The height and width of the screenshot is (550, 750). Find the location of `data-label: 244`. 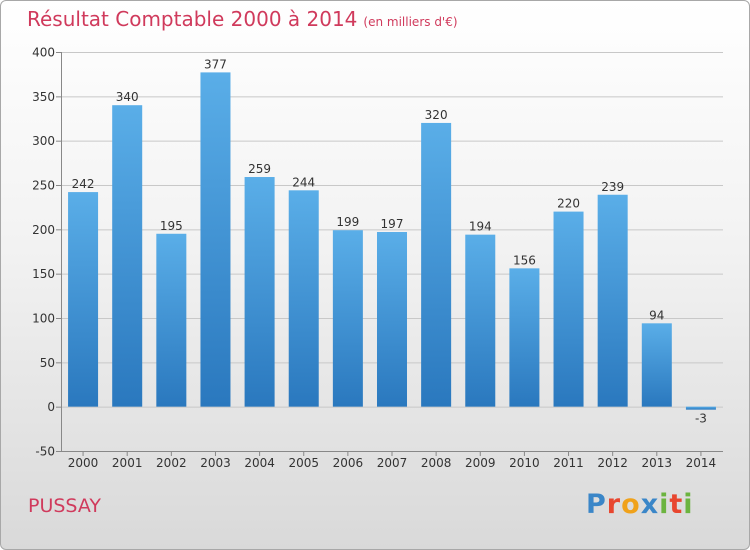

data-label: 244 is located at coordinates (303, 182).